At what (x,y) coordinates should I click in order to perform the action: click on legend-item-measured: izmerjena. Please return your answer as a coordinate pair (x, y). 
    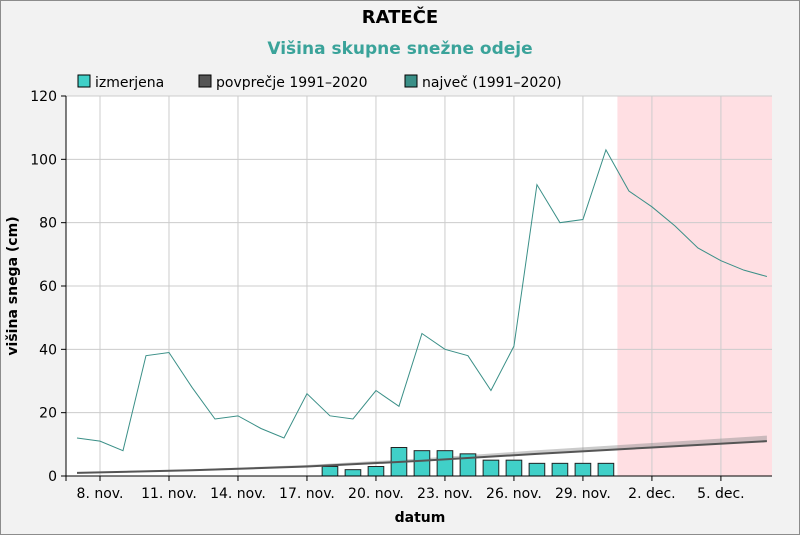
    Looking at the image, I should click on (120, 82).